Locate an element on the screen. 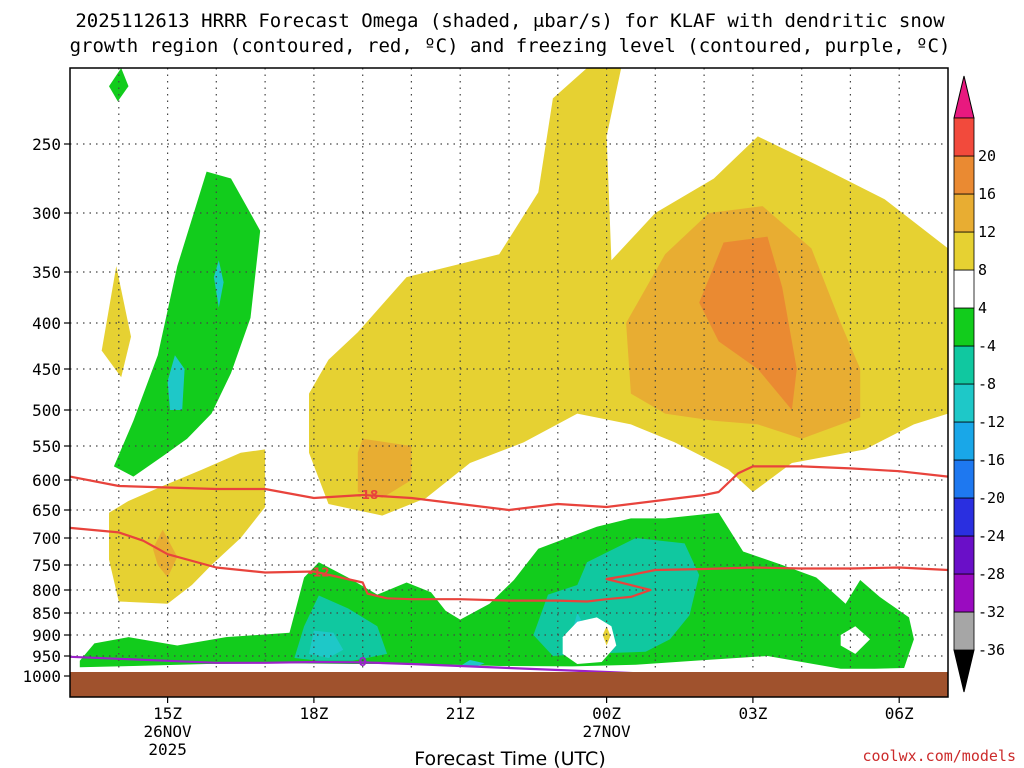 The image size is (1024, 768). colorbar-label-10: 8 is located at coordinates (982, 270).